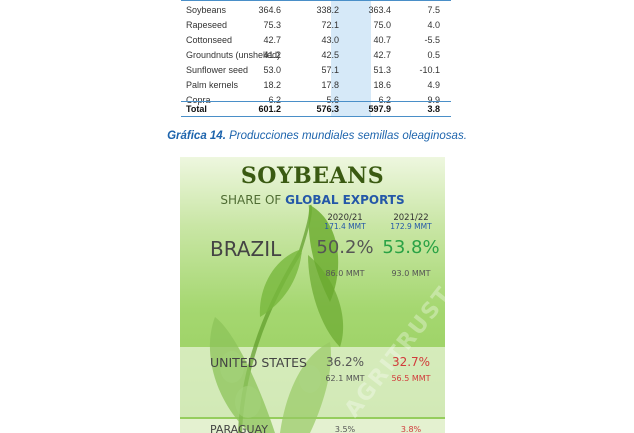 Image resolution: width=634 pixels, height=433 pixels. I want to click on table-row: Soybeans 364.6 338.2 363.4 7.5, so click(316, 10).